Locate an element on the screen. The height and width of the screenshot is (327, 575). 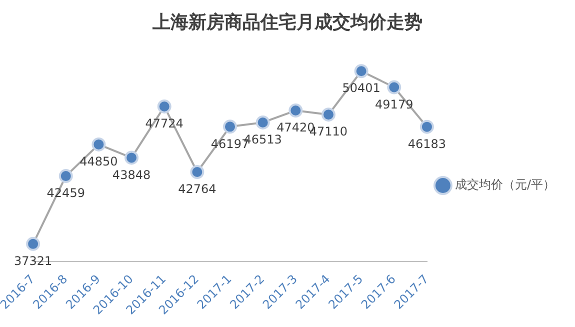
data-label: 37321 is located at coordinates (33, 261).